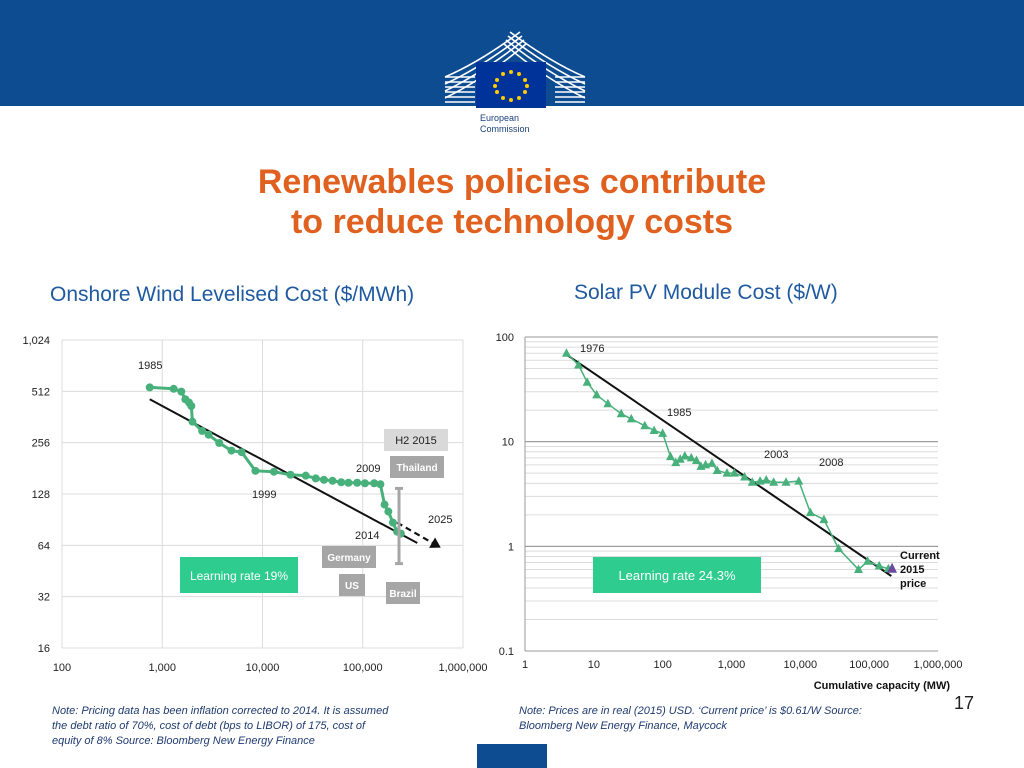 The height and width of the screenshot is (768, 1024). I want to click on wind-learning-rate: Learning rate 19%, so click(239, 576).